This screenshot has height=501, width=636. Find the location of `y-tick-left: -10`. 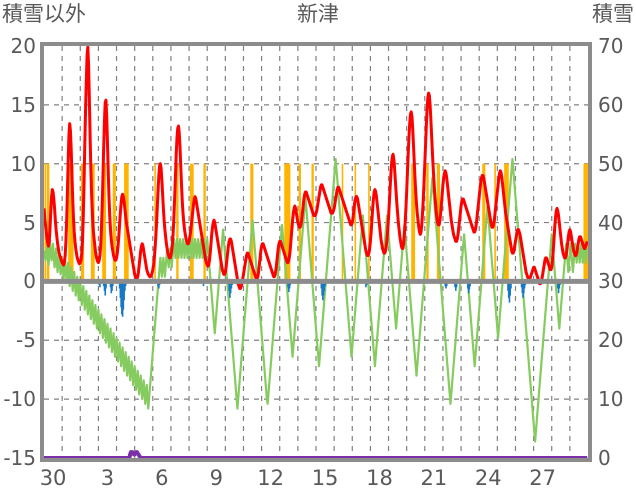

y-tick-left: -10 is located at coordinates (19, 399).